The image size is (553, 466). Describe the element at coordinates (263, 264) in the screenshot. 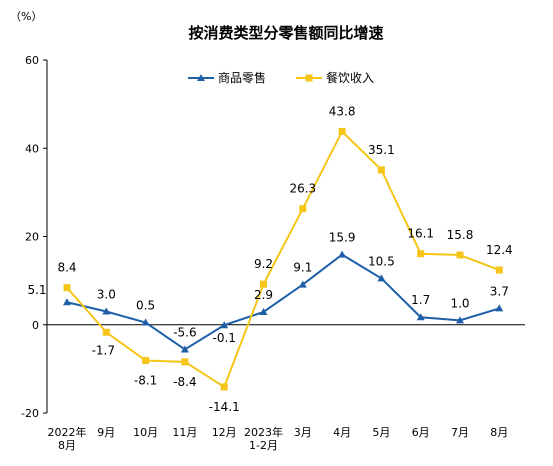

I see `data-label: 9.2` at that location.